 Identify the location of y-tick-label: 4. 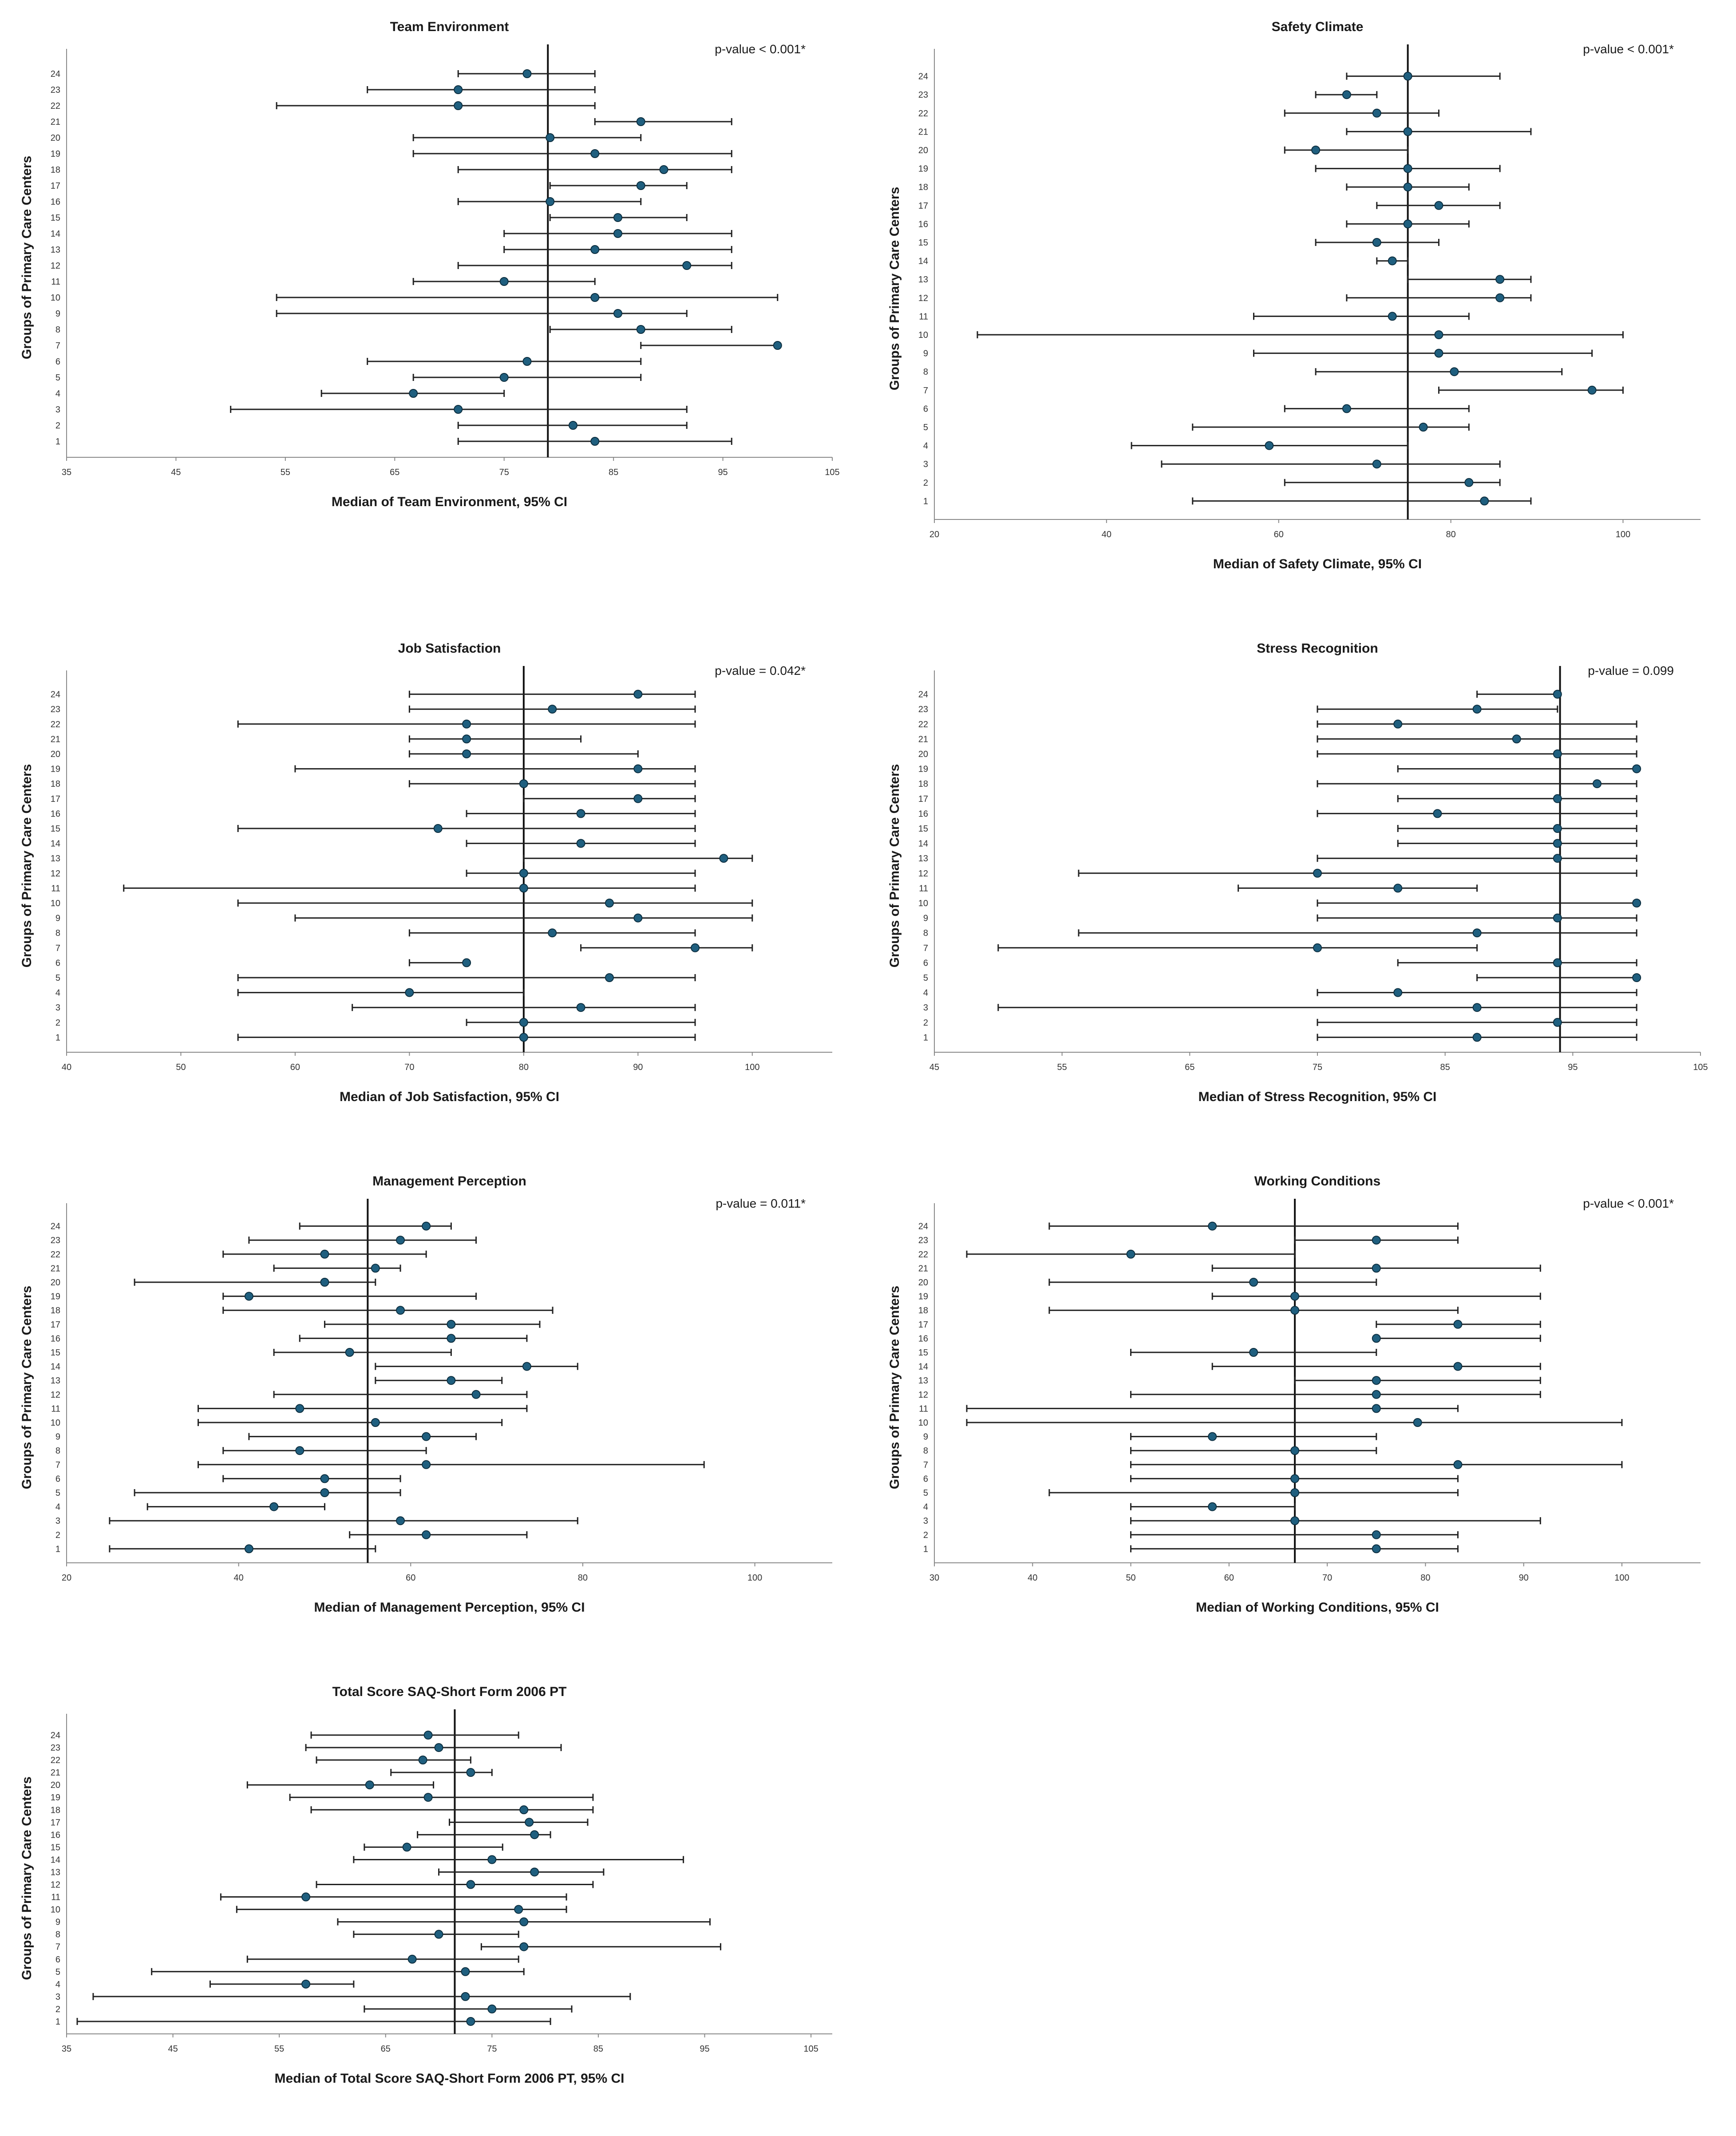
(57, 1984).